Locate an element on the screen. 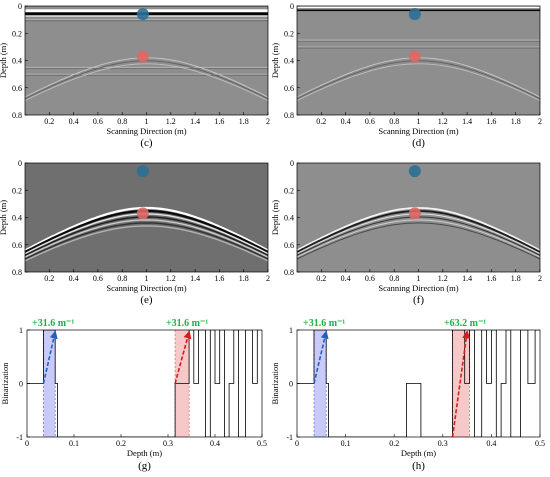  panel-caption: (e) is located at coordinates (146, 300).